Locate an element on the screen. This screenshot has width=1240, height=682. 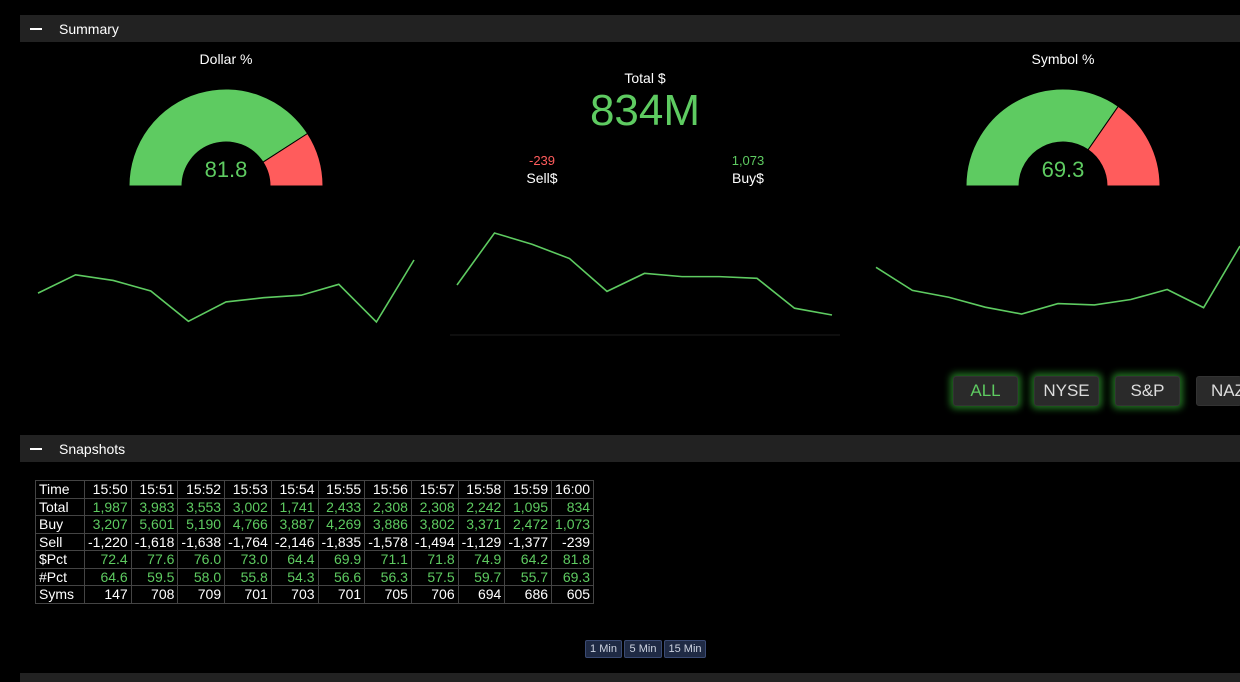
table-cell: 55.7 is located at coordinates (528, 576).